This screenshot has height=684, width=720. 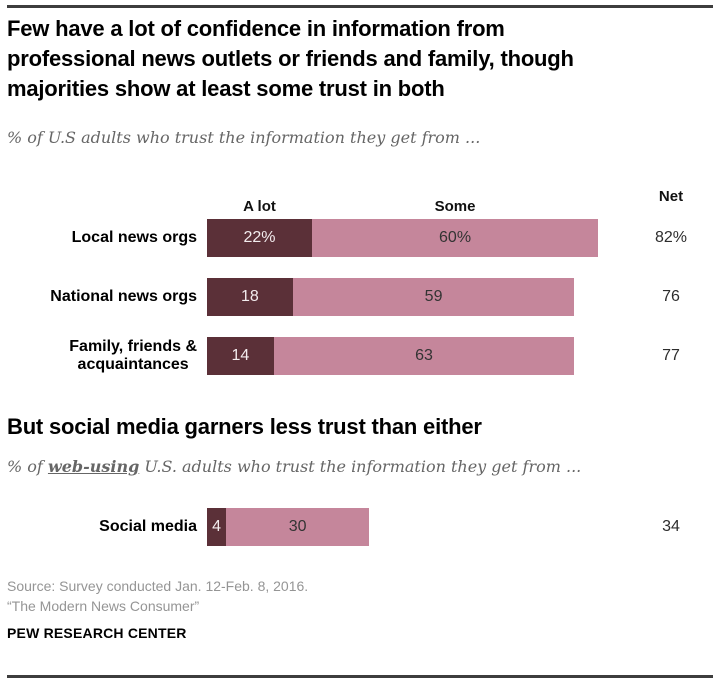 I want to click on bar-segment-a-lot: 22%, so click(x=259, y=238).